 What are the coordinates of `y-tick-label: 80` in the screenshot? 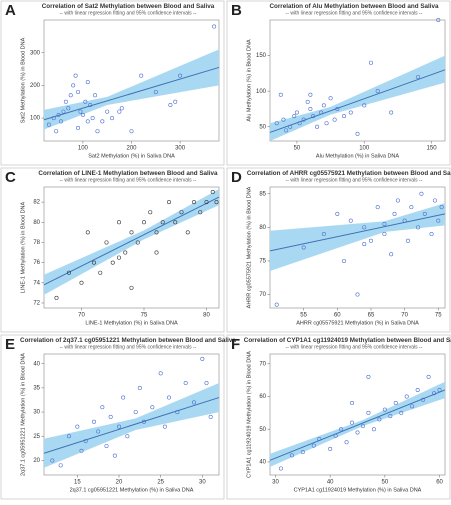 It's located at (262, 228).